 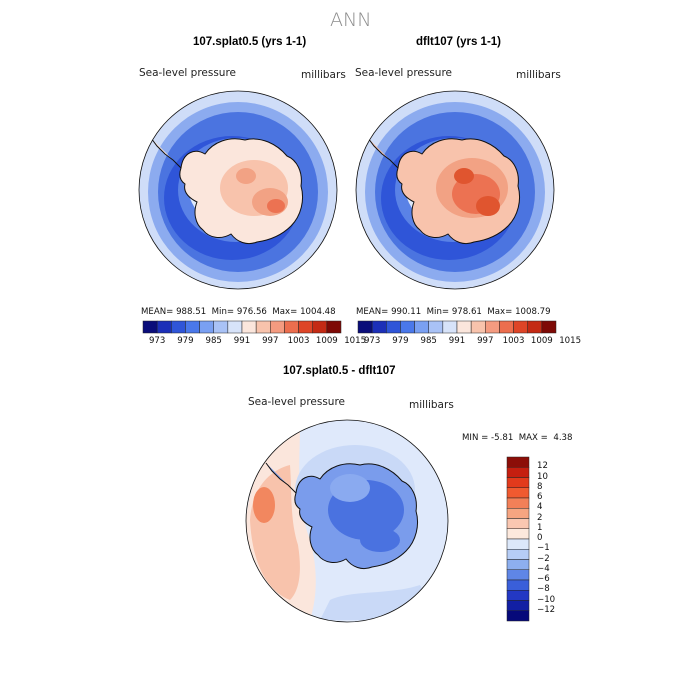 I want to click on left-panel-title: 107.splat0.5 (yrs 1-1), so click(x=250, y=42).